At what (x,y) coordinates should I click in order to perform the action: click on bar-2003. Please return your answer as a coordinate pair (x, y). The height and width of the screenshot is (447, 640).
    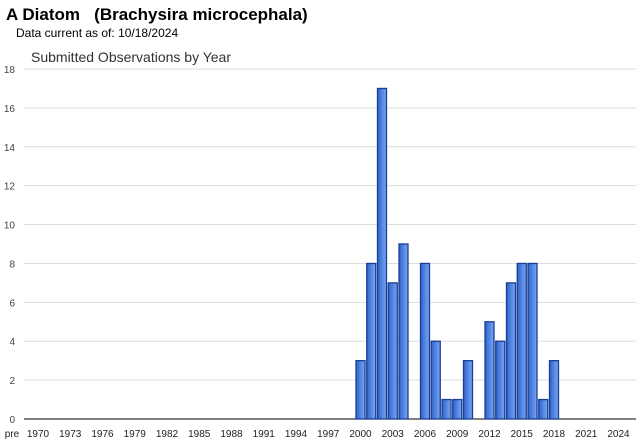
    Looking at the image, I should click on (392, 351).